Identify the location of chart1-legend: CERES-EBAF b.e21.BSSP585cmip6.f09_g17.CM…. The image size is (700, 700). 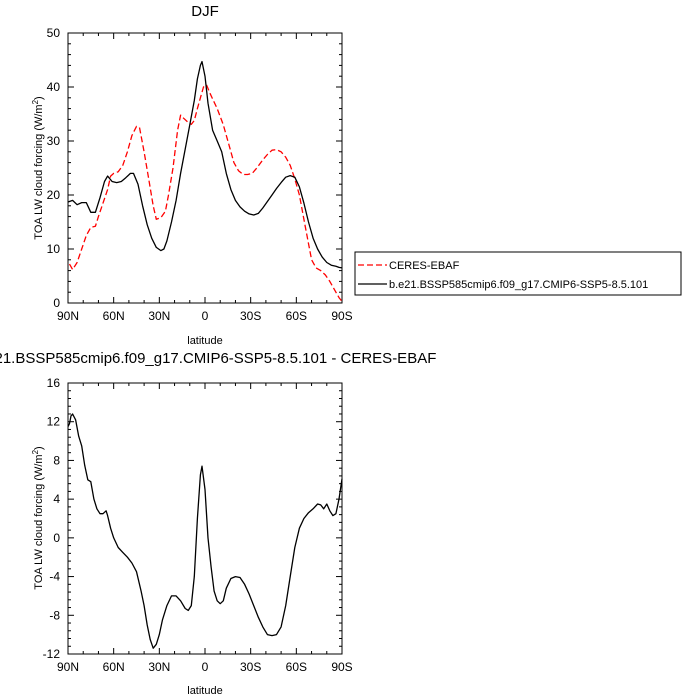
(518, 273).